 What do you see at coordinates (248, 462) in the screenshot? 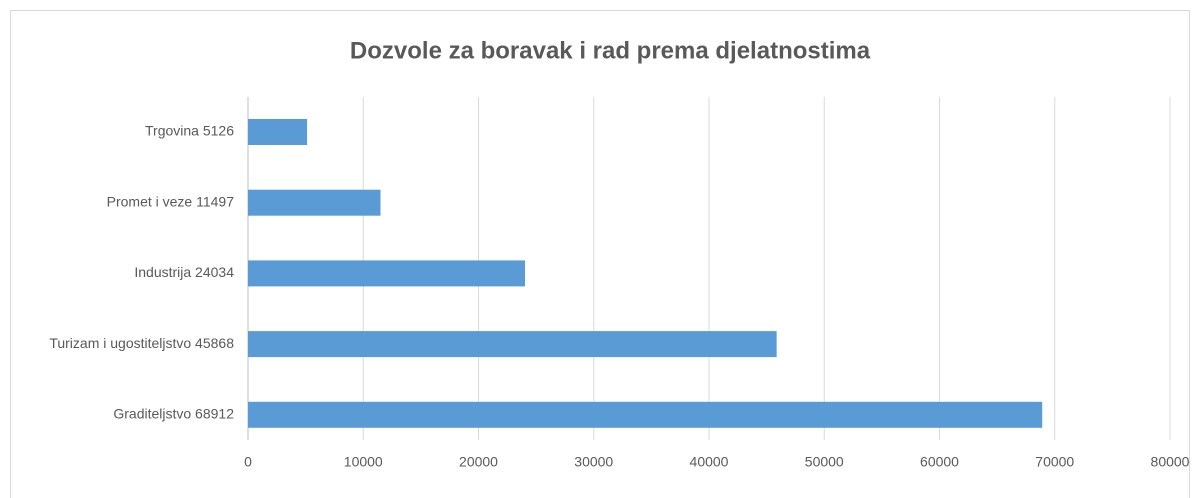
I see `x-tick-label: 0` at bounding box center [248, 462].